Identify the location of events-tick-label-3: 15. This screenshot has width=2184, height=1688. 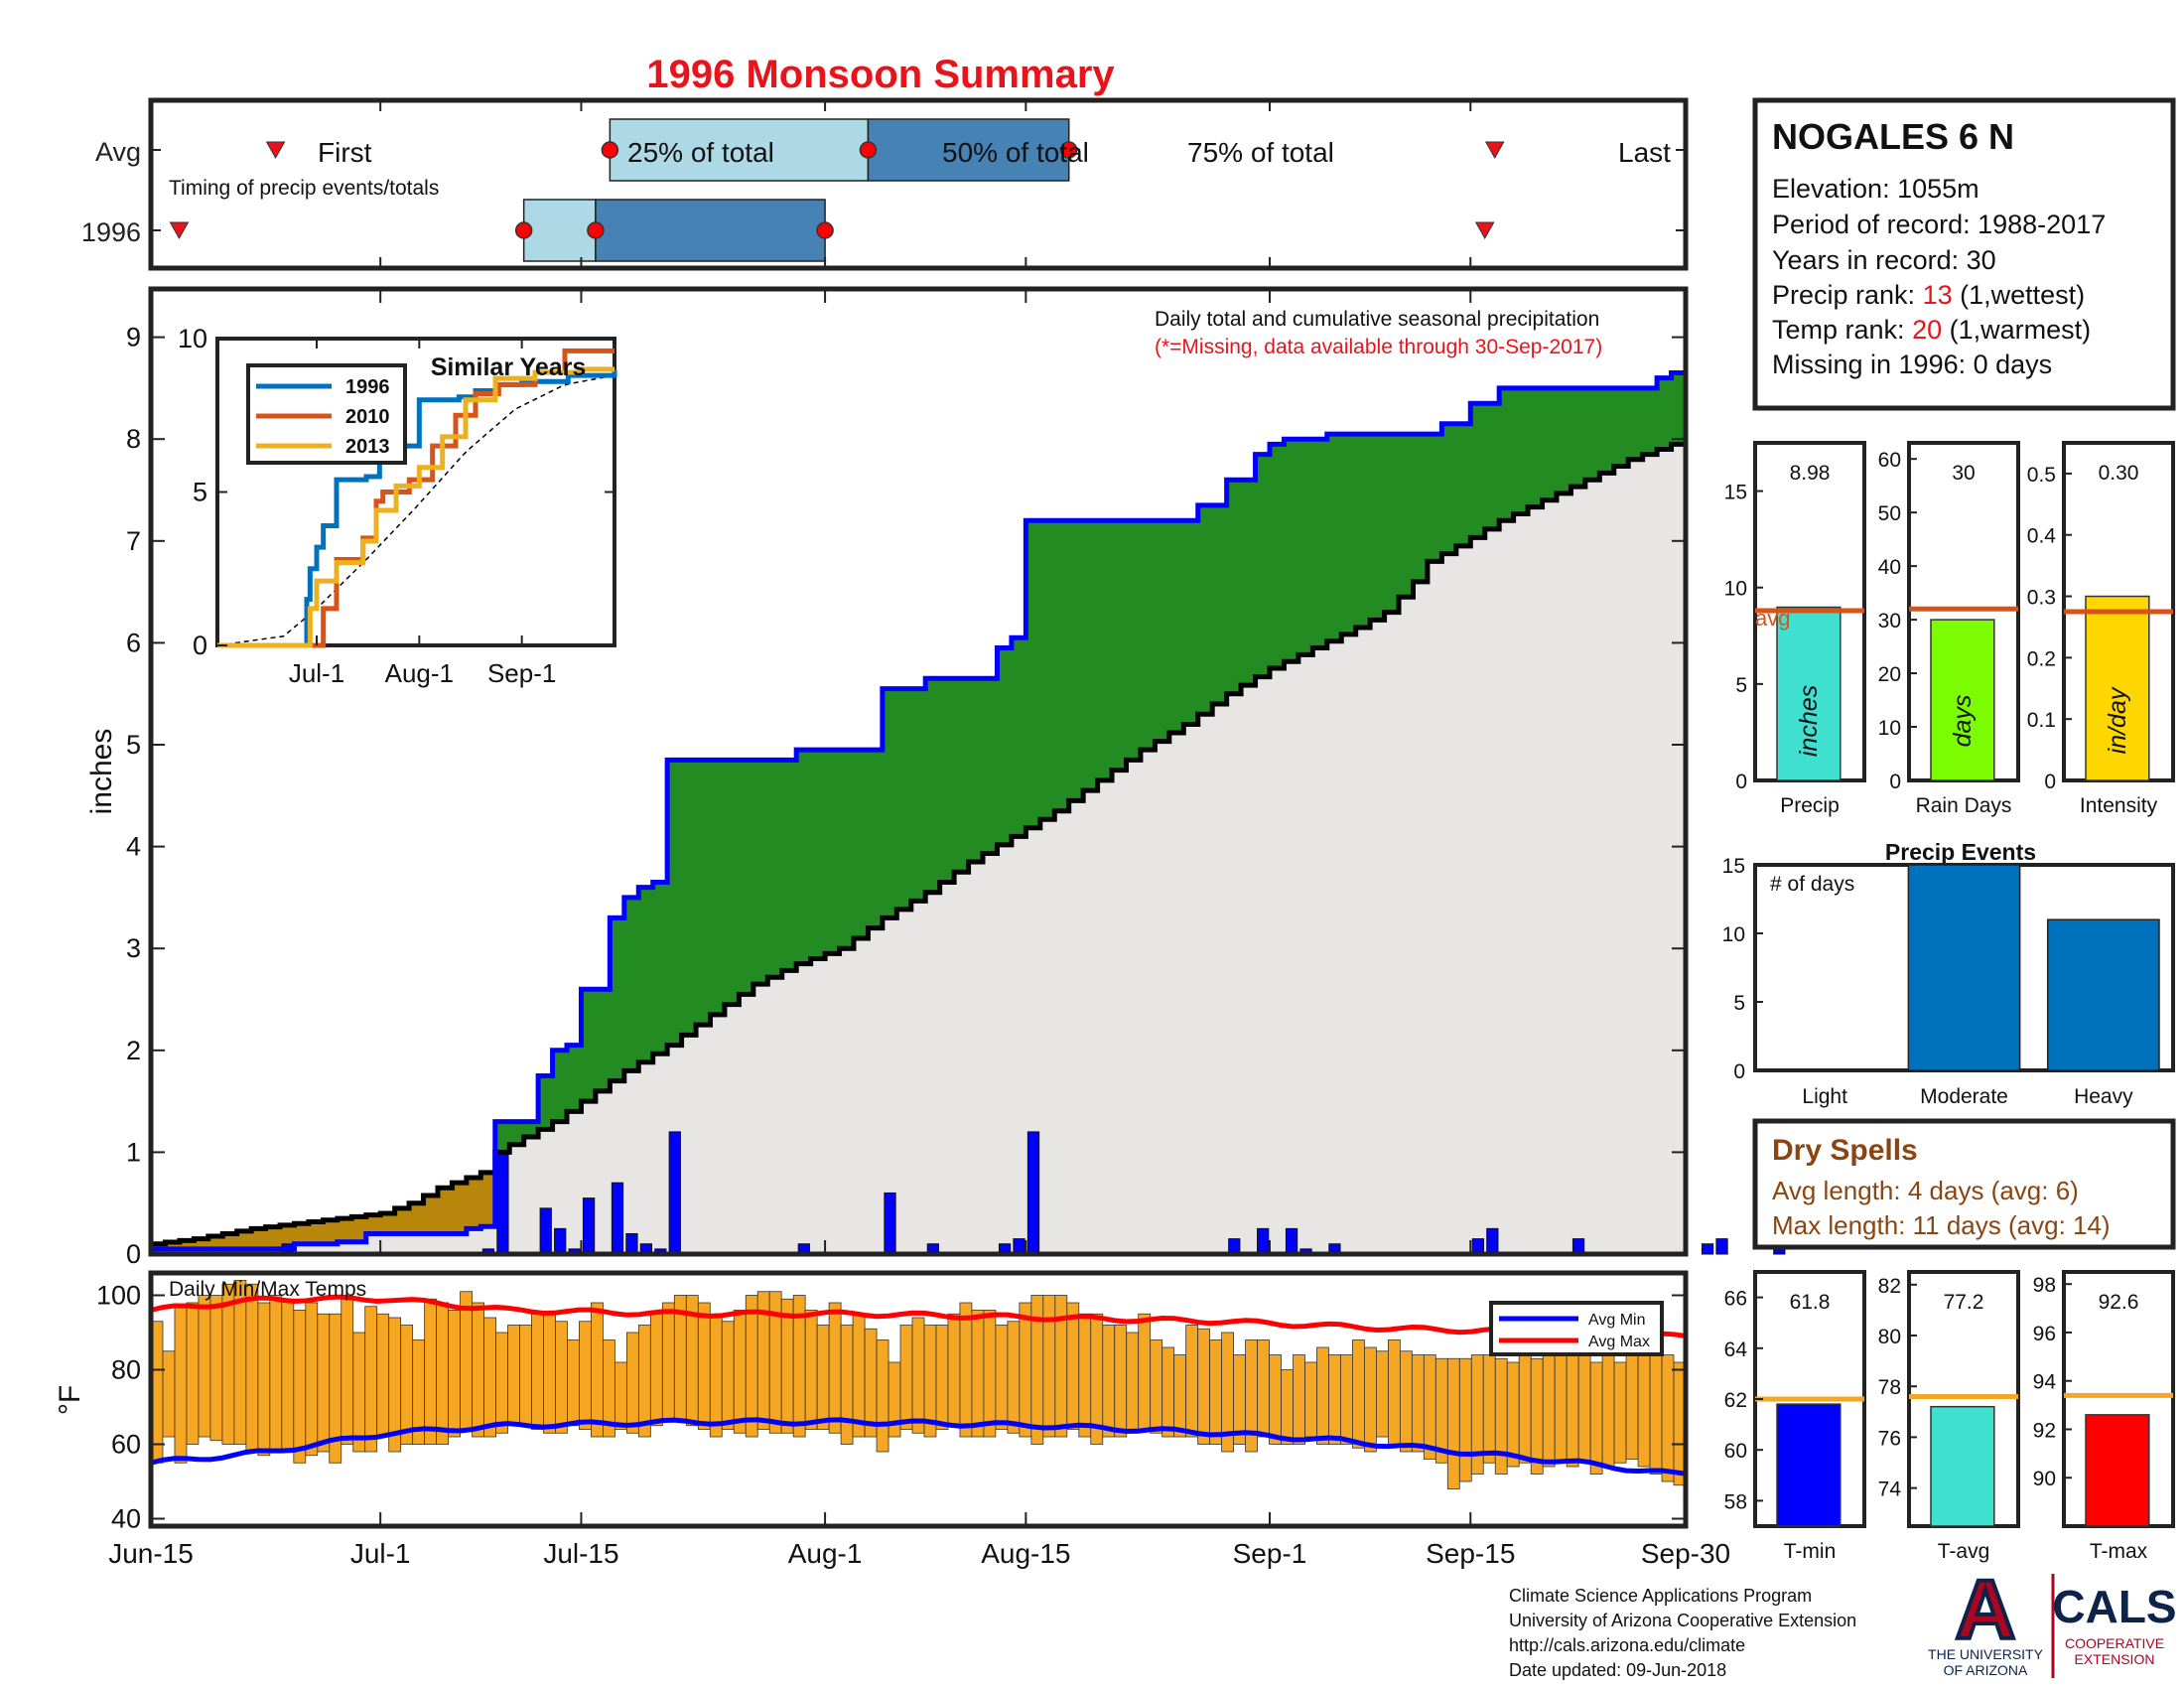
(1733, 866).